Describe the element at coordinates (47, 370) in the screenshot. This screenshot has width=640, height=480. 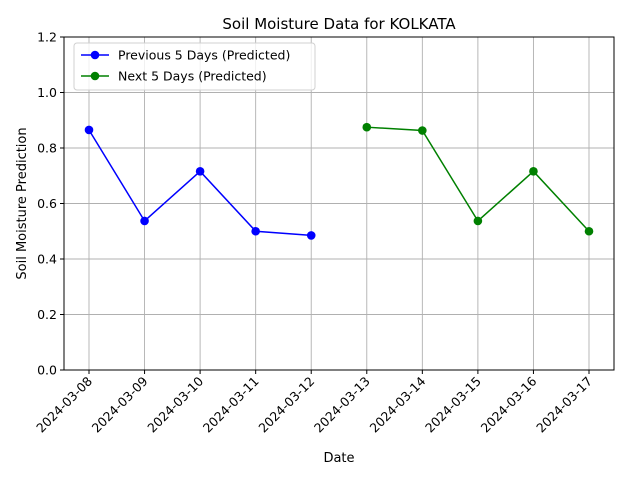
I see `y-tick-label: 0.0` at that location.